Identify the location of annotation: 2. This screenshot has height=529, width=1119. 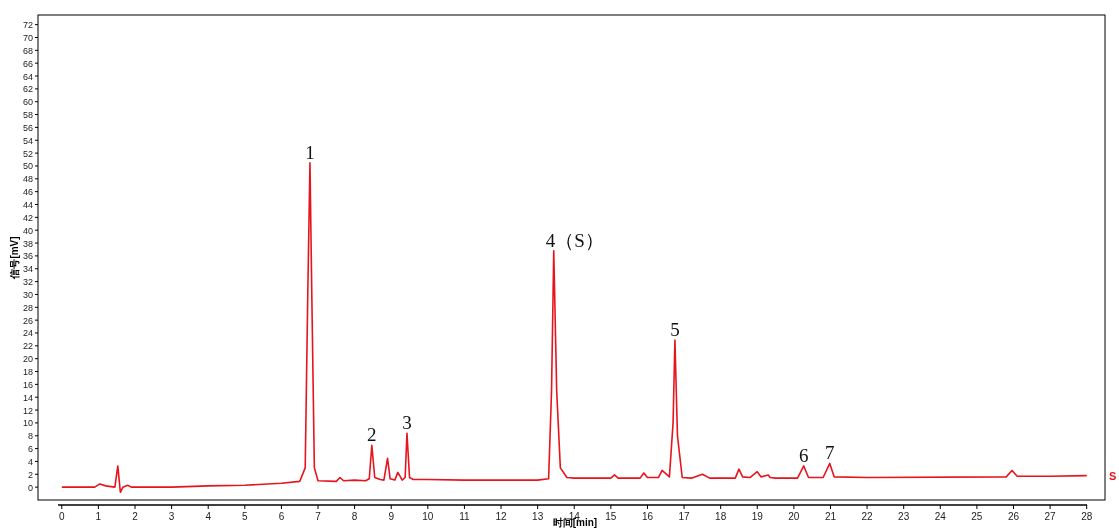
(372, 435).